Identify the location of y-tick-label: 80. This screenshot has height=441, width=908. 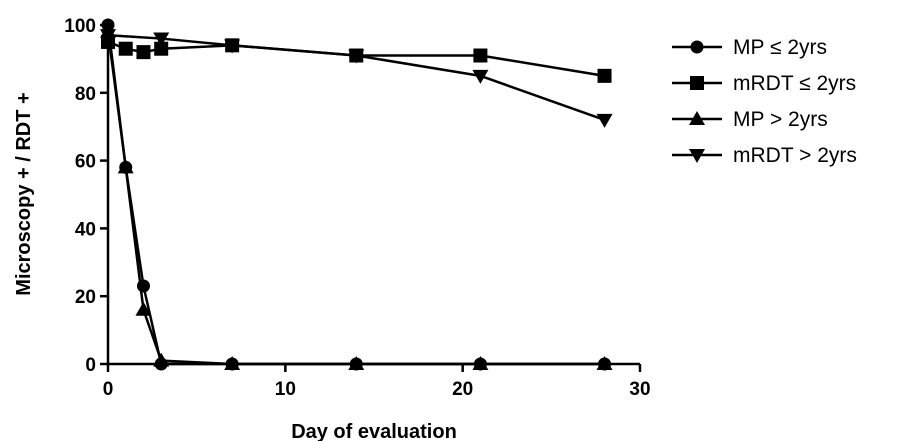
(85, 94).